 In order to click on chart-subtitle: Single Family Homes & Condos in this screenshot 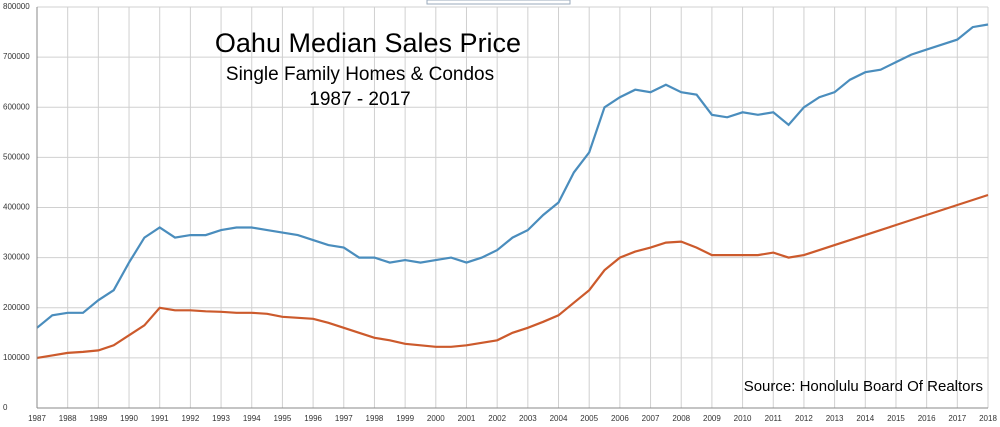, I will do `click(360, 74)`.